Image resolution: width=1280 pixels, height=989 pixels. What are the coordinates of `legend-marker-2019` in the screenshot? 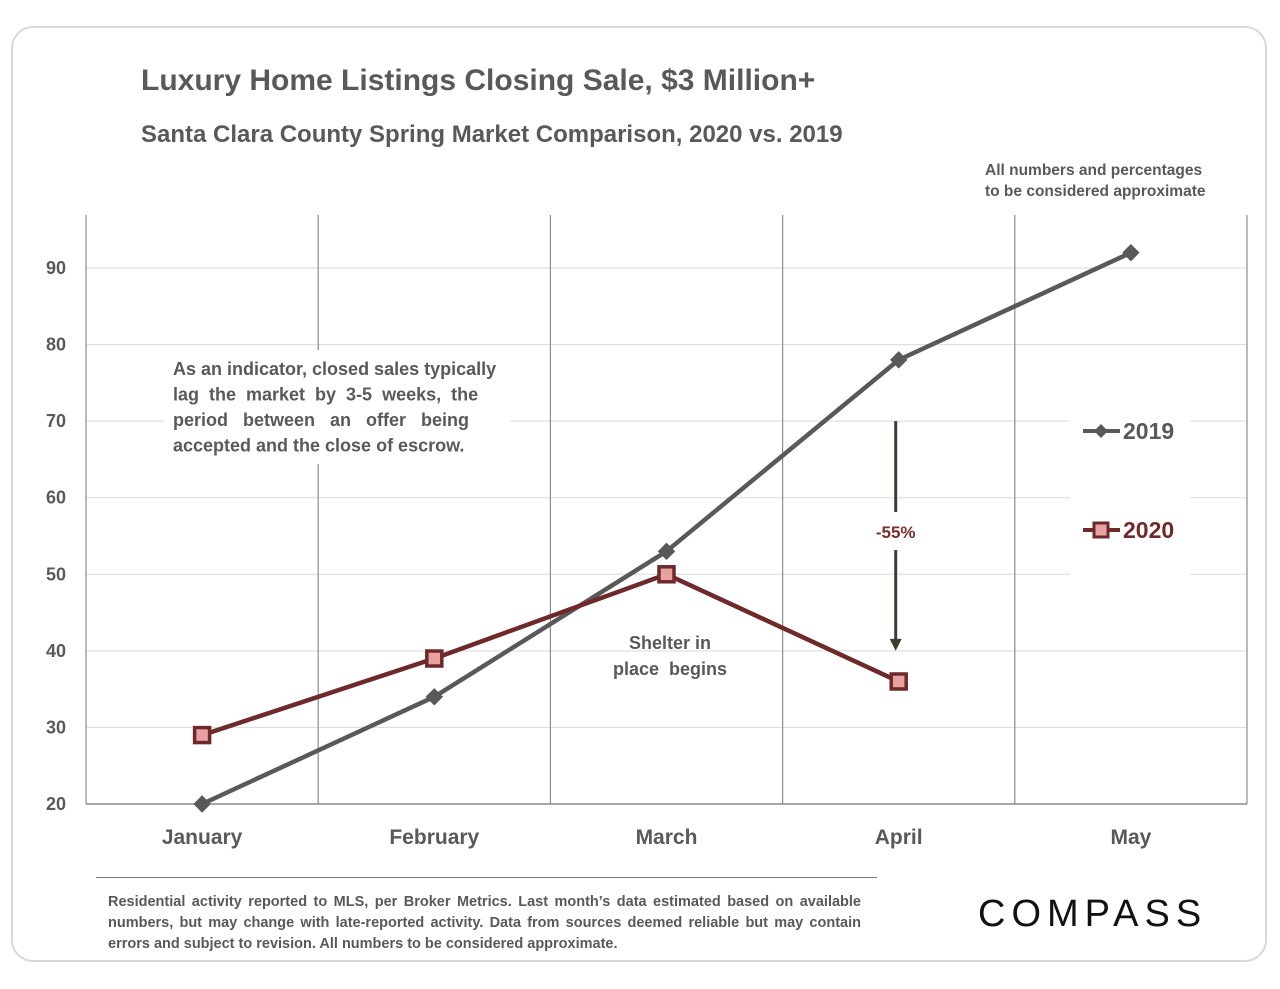 It's located at (1101, 431).